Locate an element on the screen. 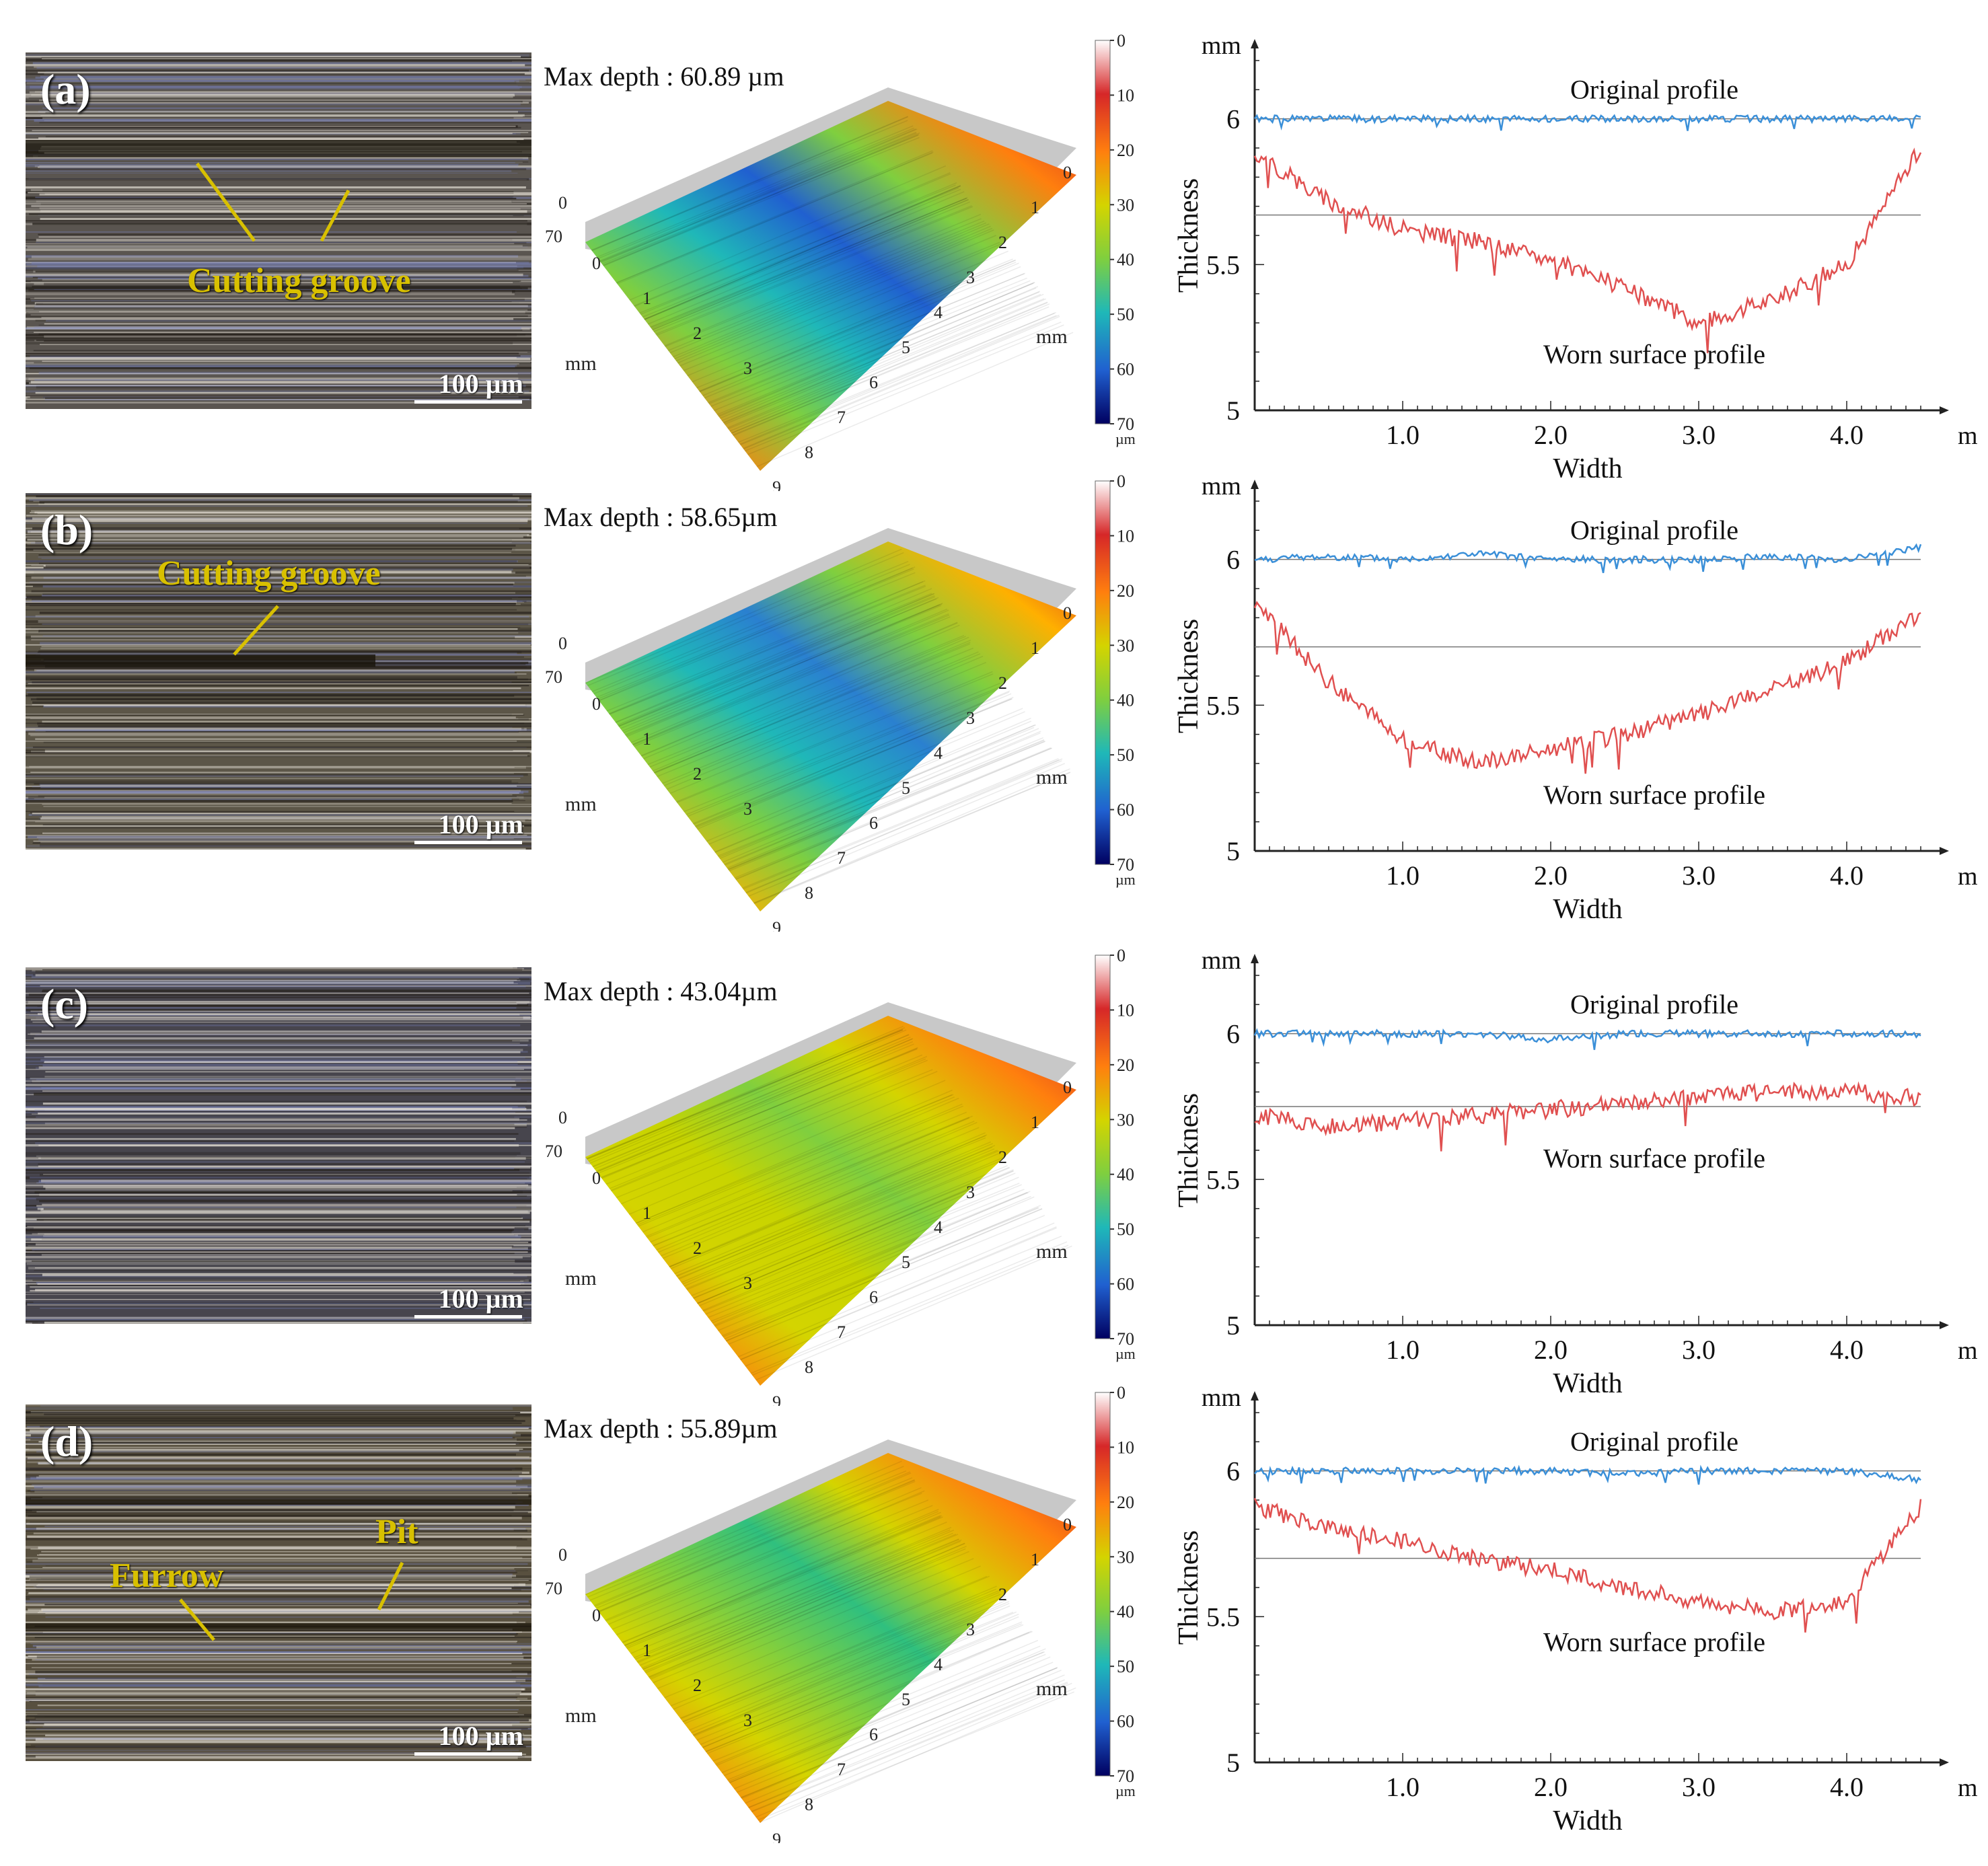 This screenshot has height=1866, width=1988. y-axis-label: Thickness is located at coordinates (1188, 1588).